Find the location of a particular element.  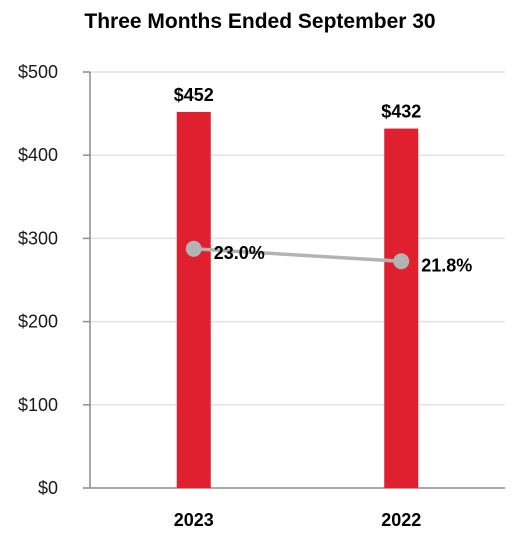

y-tick-label: $100 is located at coordinates (38, 405).